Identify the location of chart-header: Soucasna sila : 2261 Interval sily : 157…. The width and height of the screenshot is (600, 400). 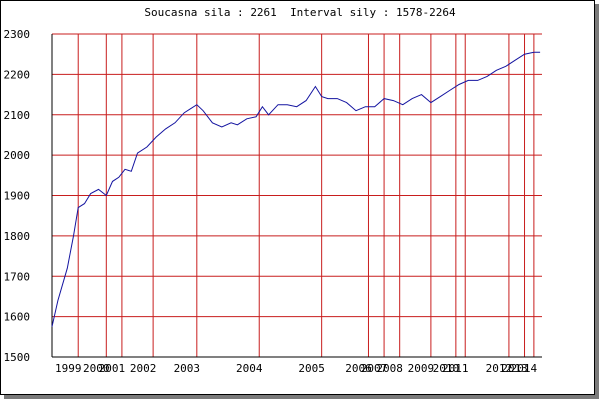
(300, 12).